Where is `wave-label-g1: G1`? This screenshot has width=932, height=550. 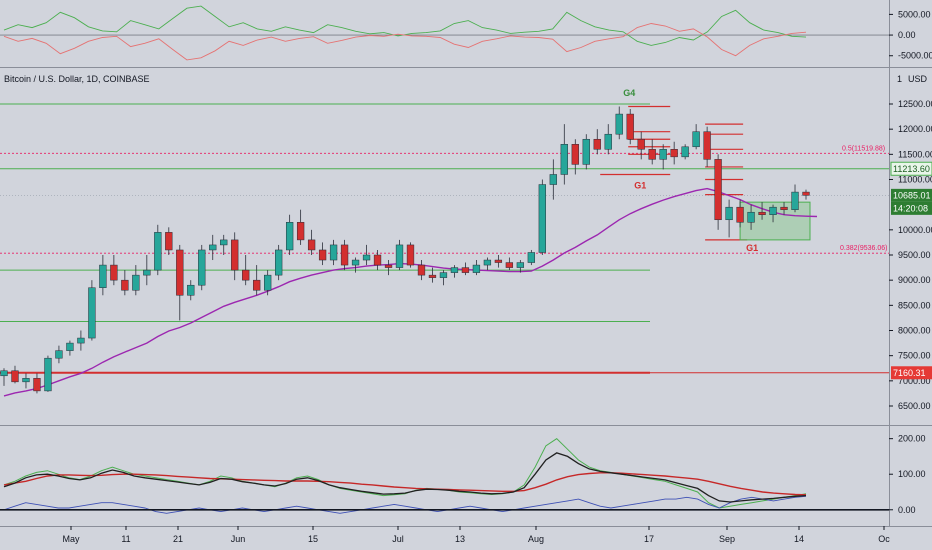
wave-label-g1: G1 is located at coordinates (640, 185).